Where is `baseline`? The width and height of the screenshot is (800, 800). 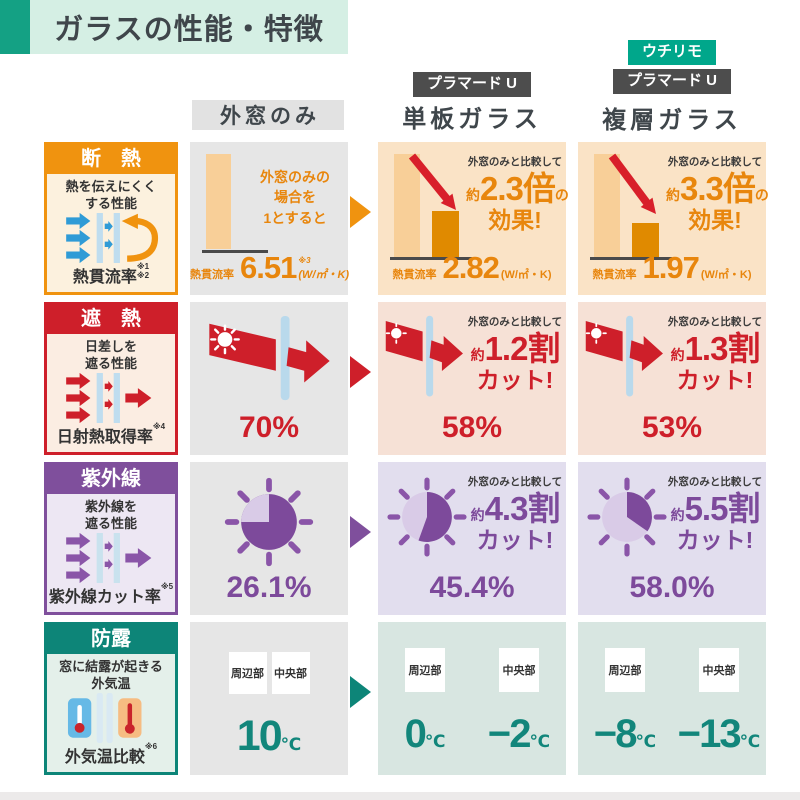
baseline is located at coordinates (235, 251).